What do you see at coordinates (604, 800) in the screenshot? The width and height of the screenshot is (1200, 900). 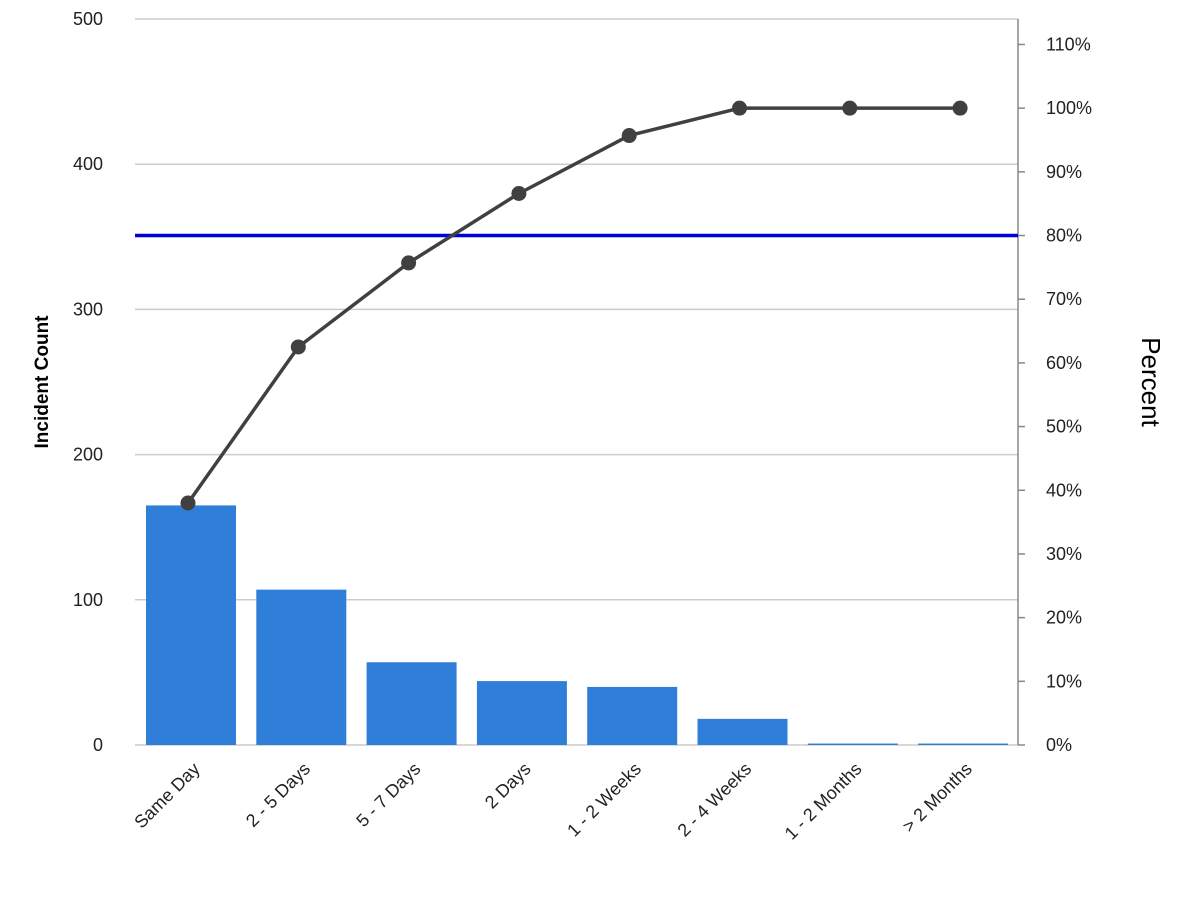 I see `x-tick-label: 1 - 2 Weeks` at bounding box center [604, 800].